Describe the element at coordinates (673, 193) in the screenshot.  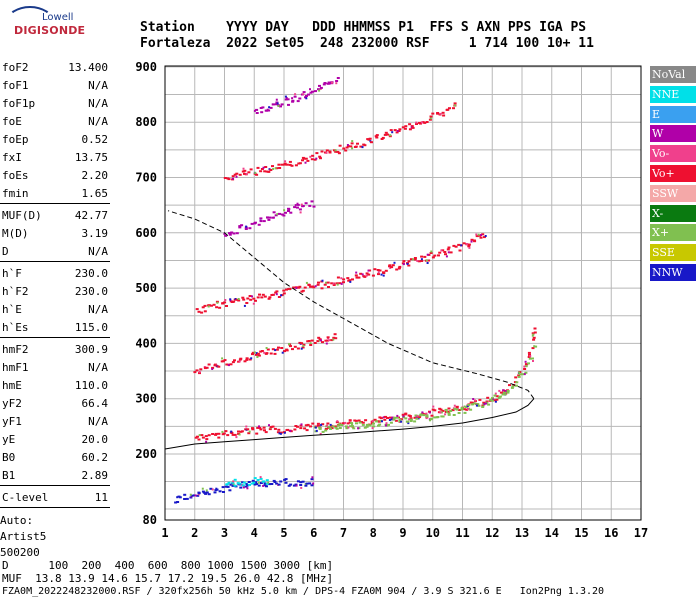
I see `legend-item: SSW` at that location.